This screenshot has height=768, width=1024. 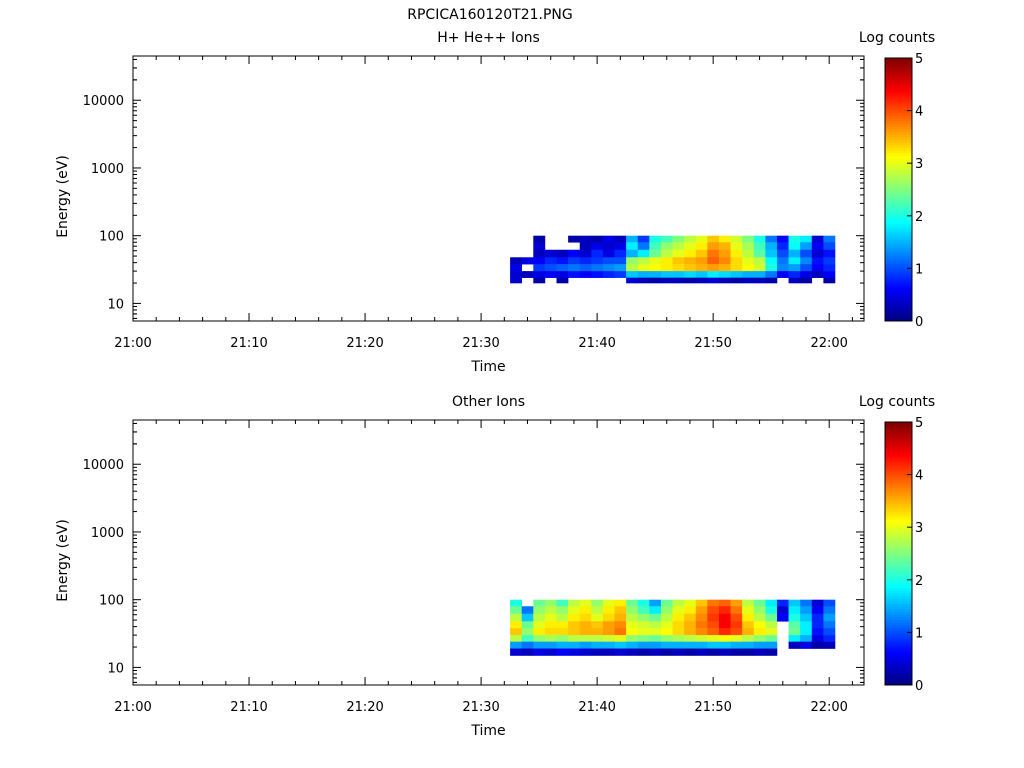 I want to click on colorbar-label: Log counts, so click(x=897, y=402).